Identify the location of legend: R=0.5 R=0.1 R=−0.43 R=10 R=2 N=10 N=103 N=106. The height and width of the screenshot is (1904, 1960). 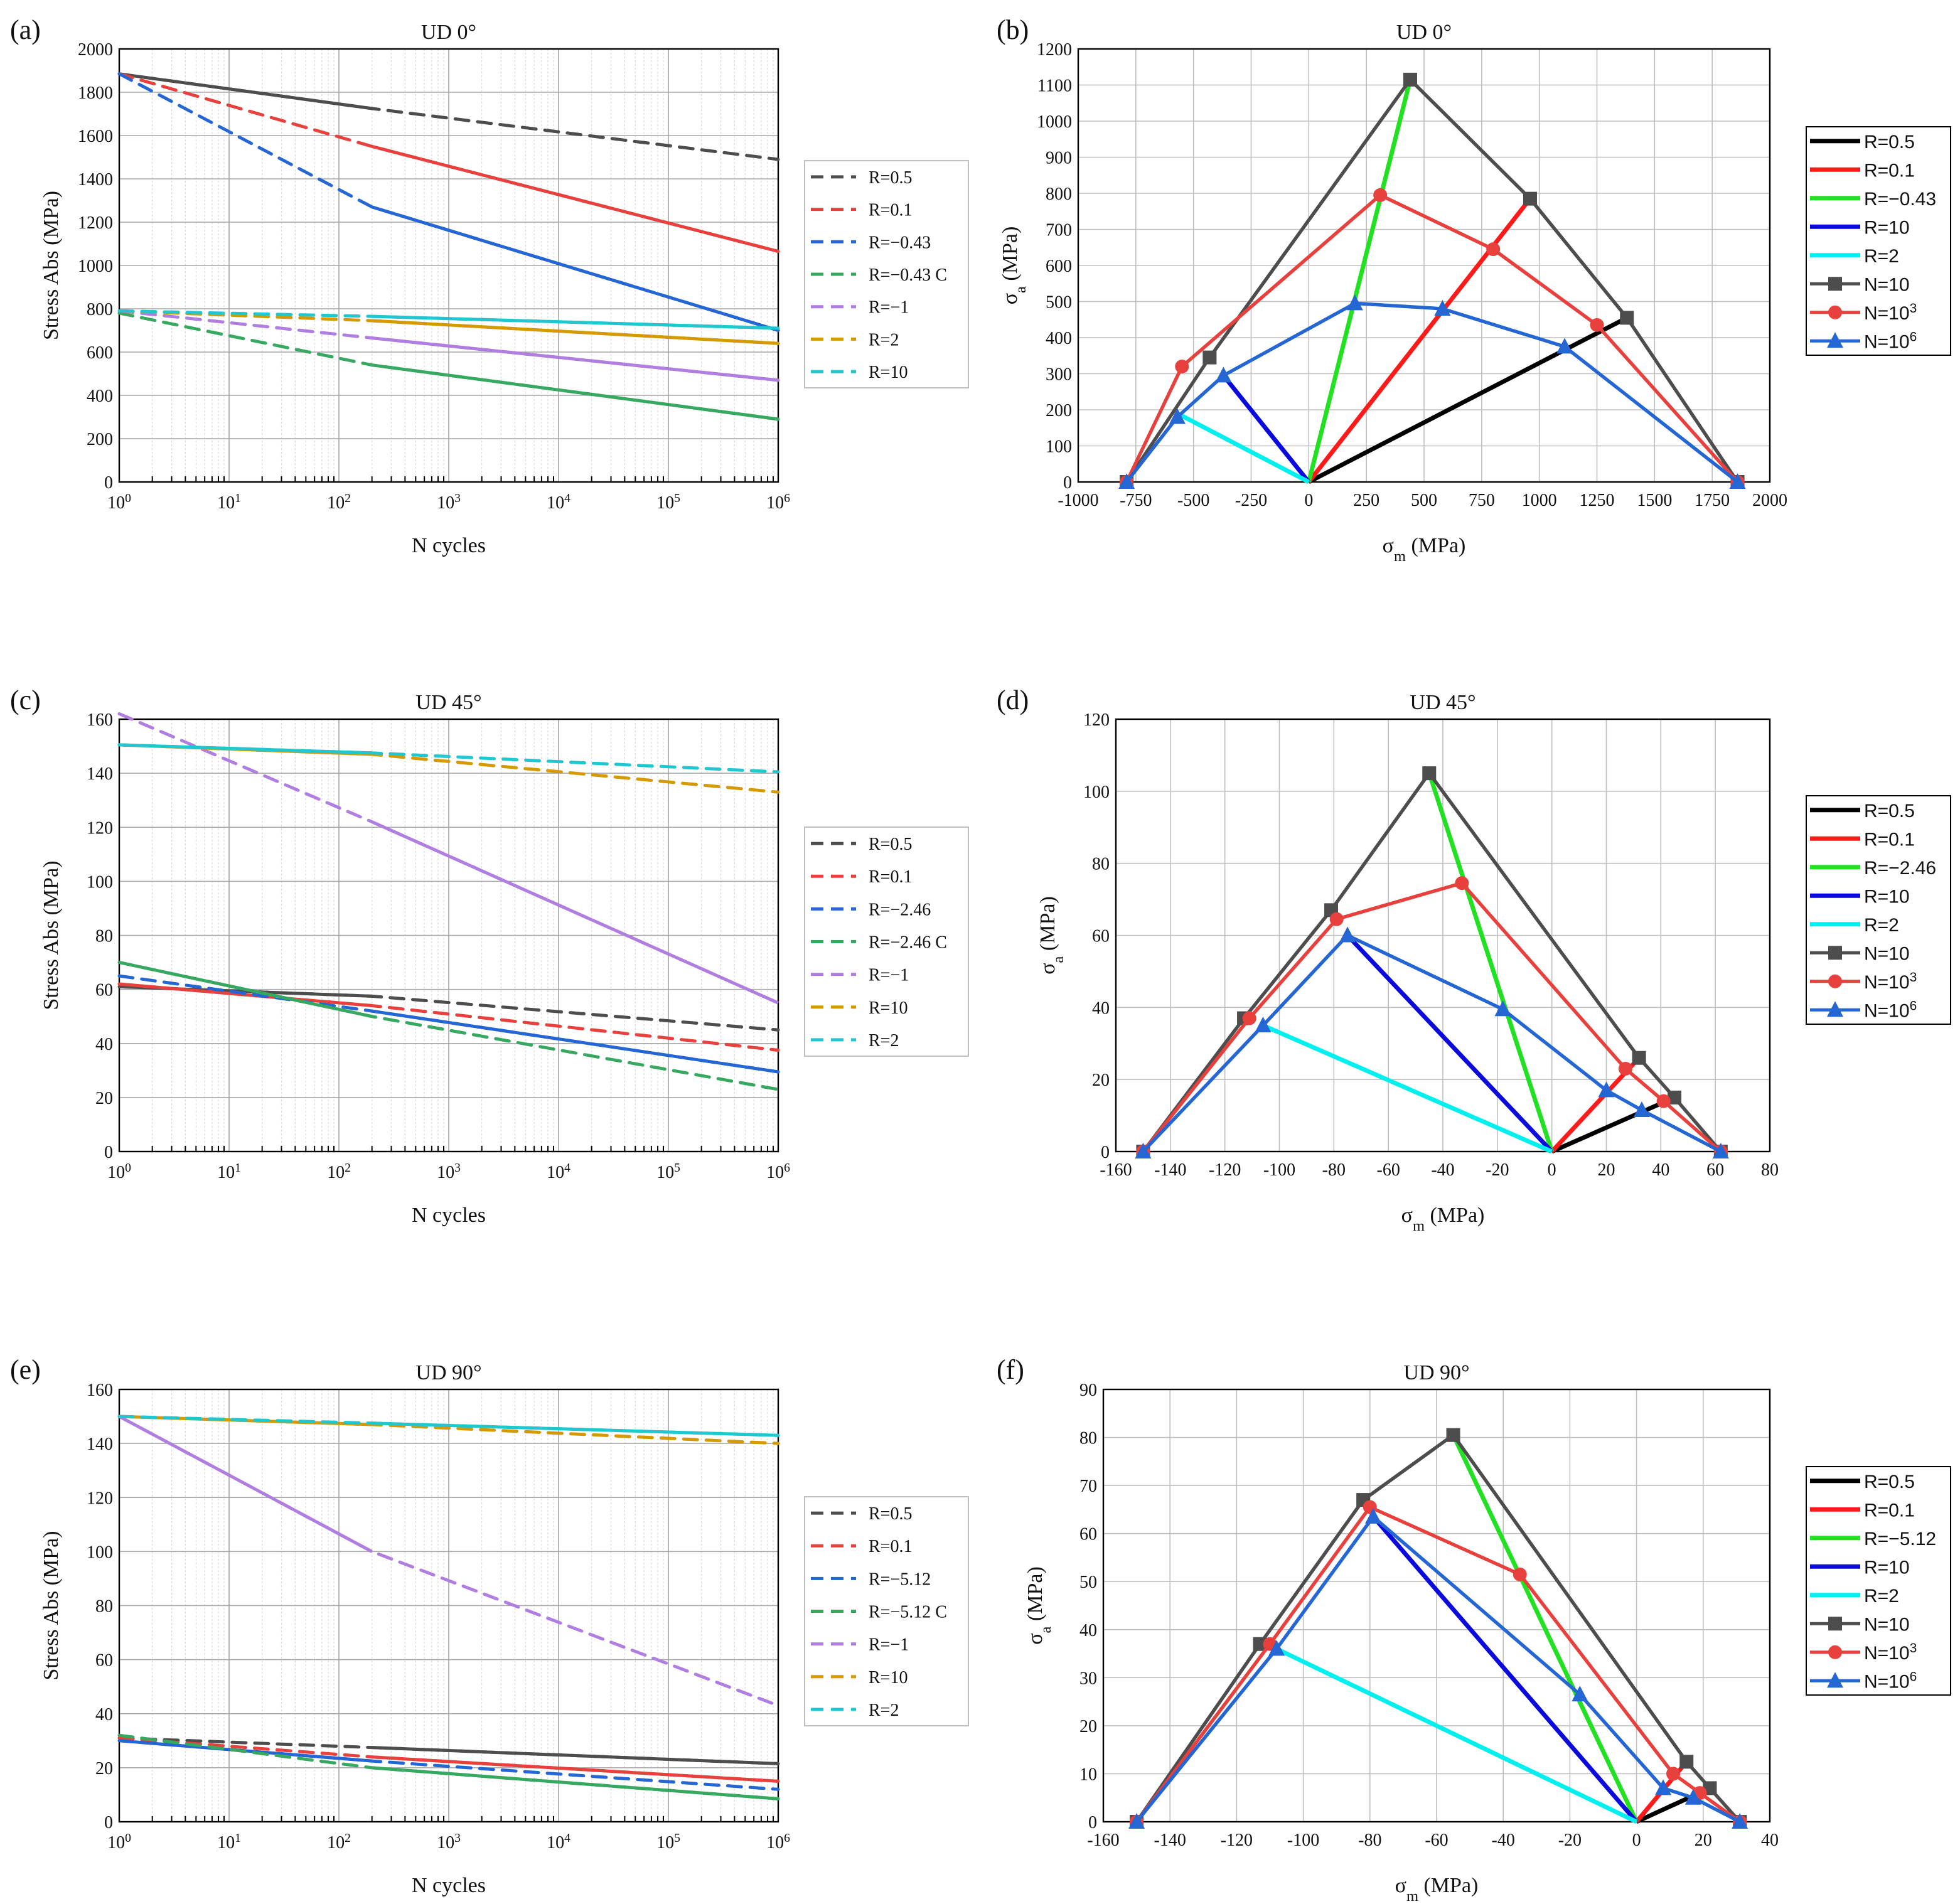
(1878, 241).